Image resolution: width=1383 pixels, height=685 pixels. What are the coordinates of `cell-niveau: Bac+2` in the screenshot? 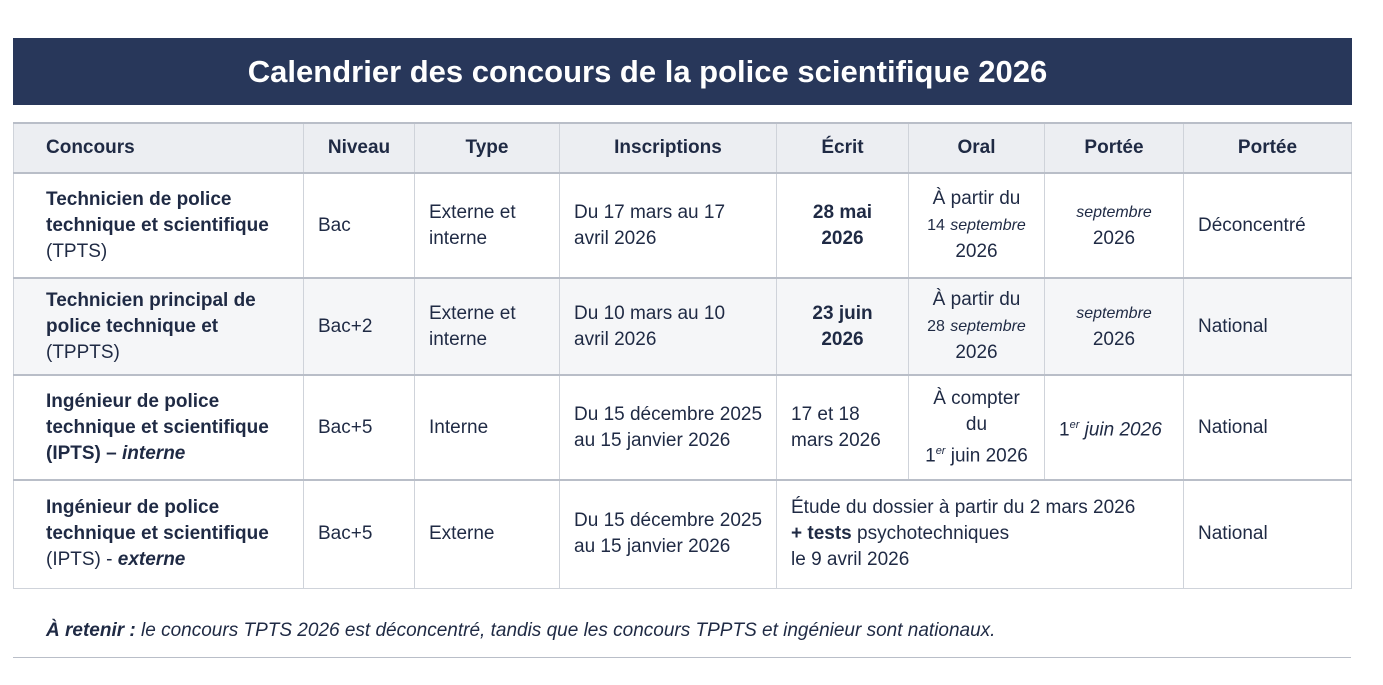 It's located at (359, 326).